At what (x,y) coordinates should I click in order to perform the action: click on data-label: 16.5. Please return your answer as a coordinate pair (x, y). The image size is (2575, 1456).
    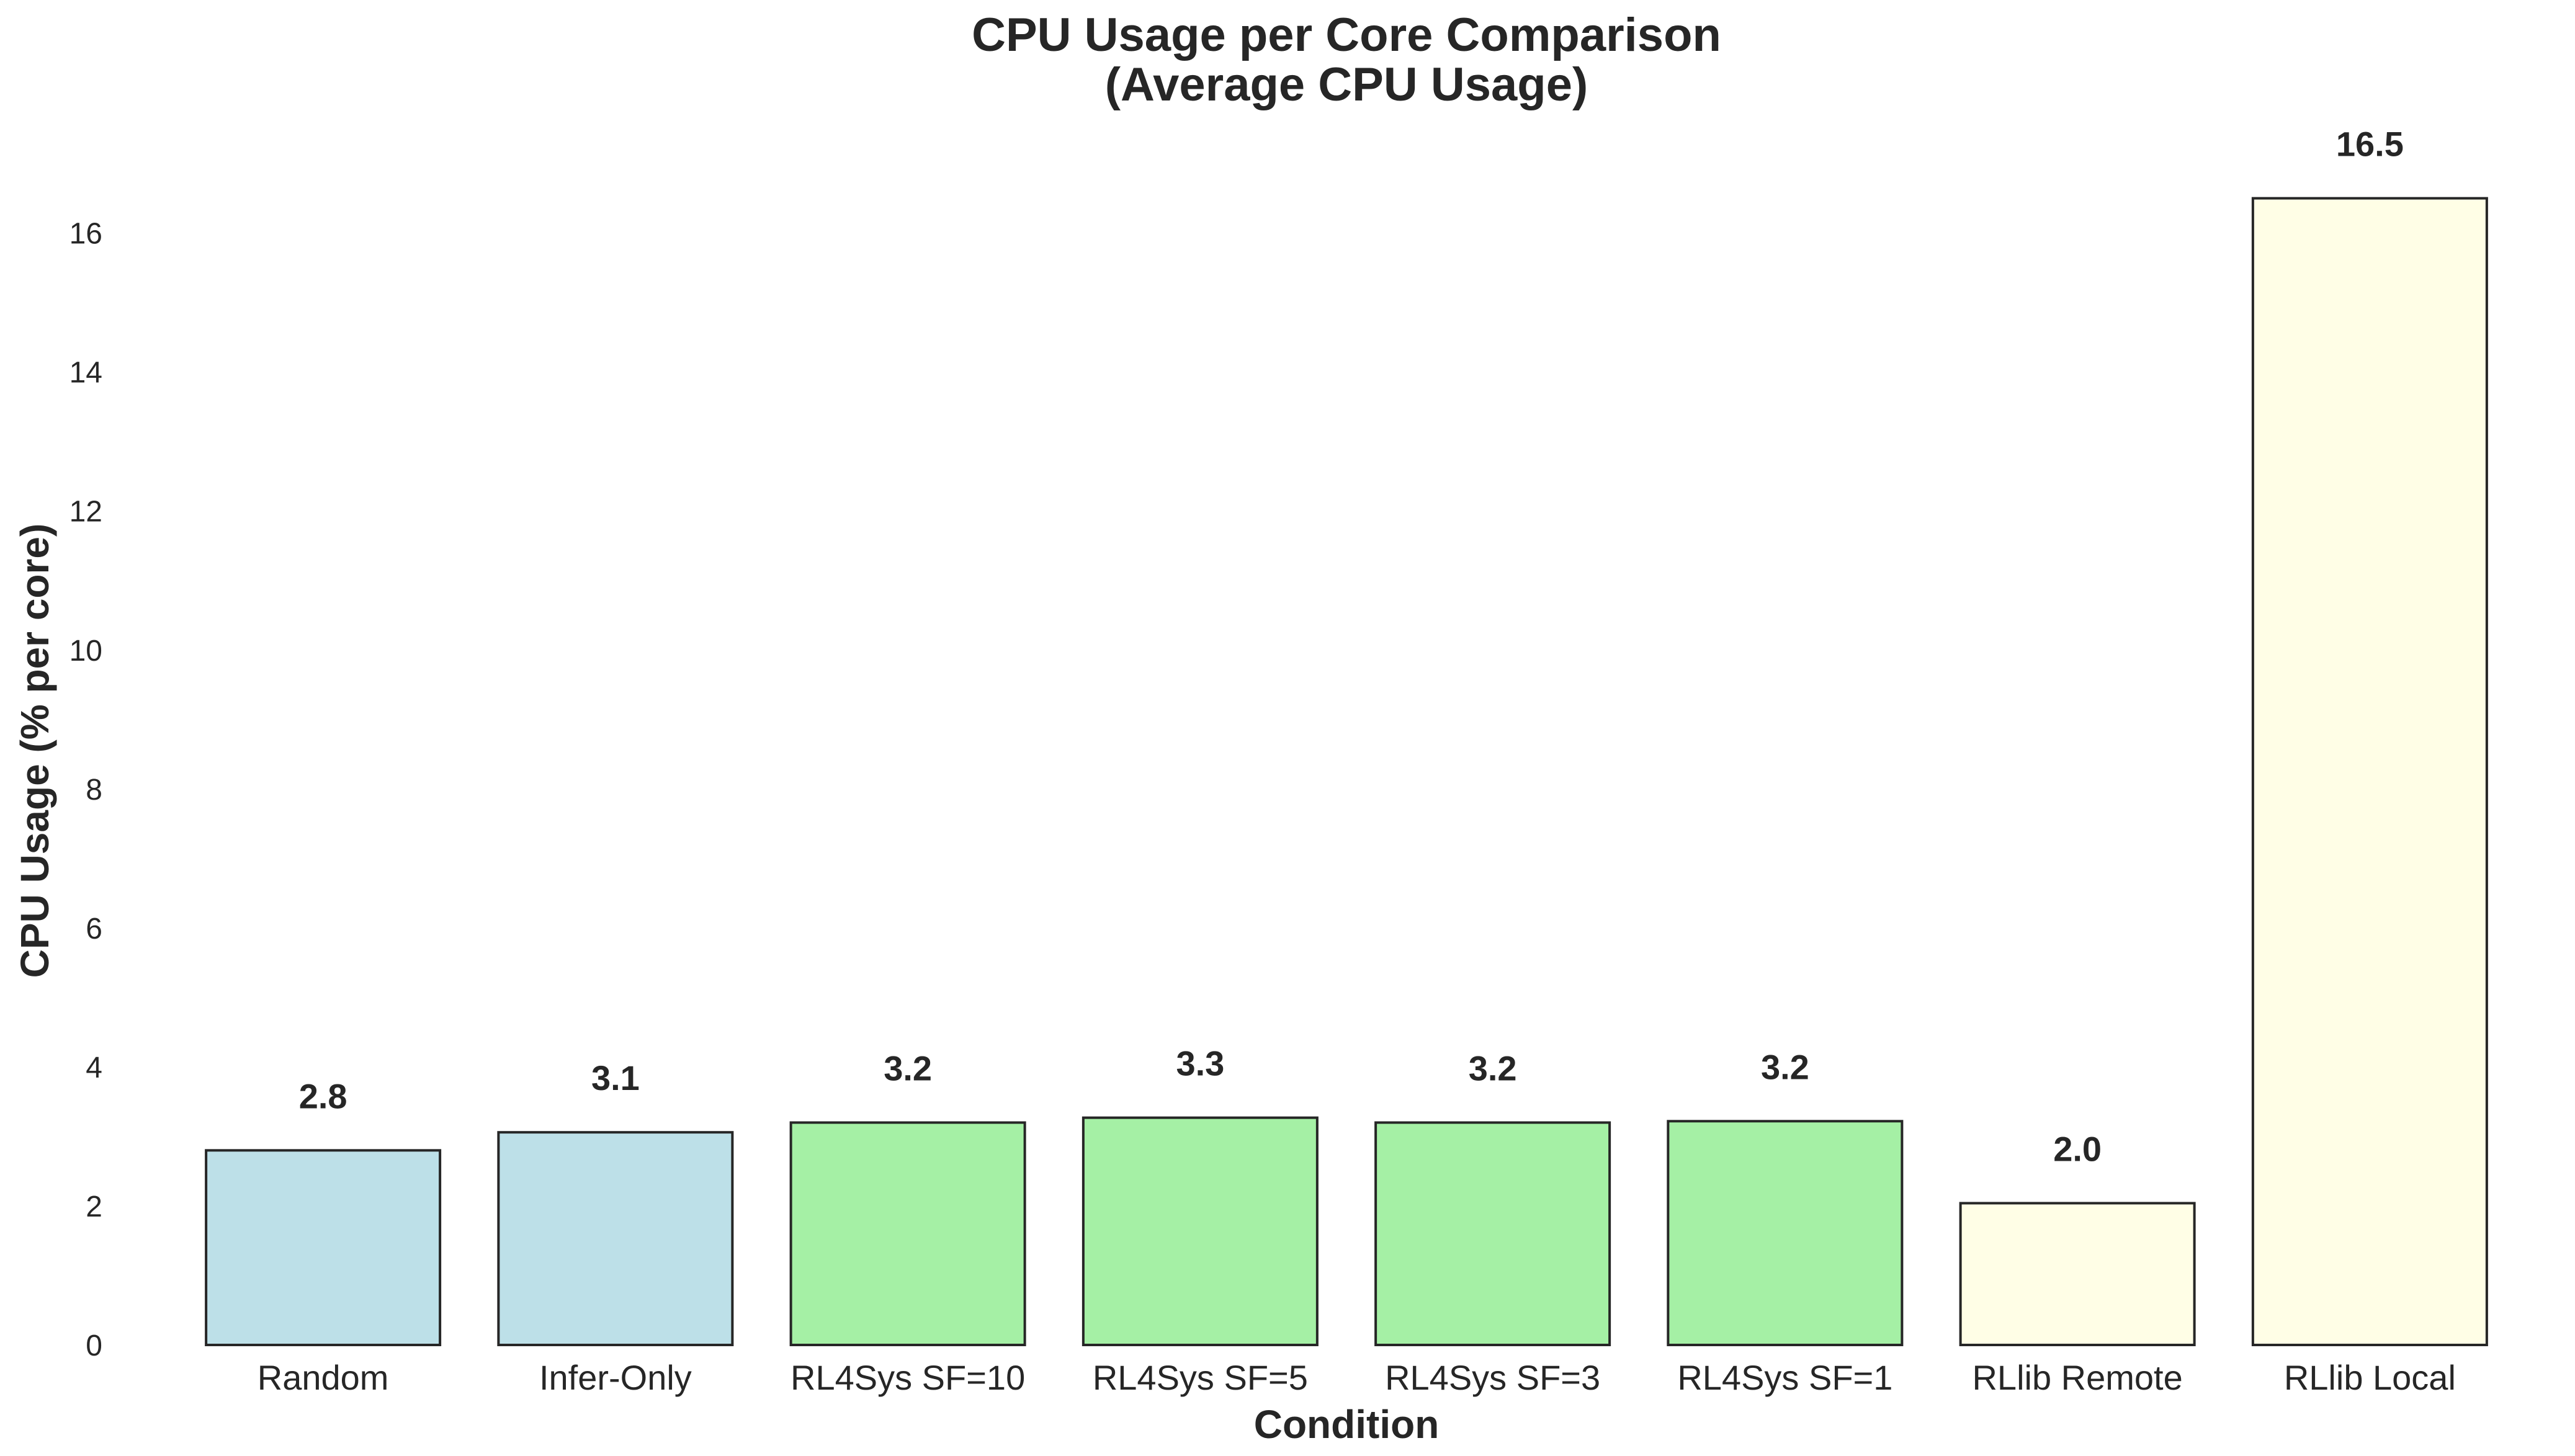
    Looking at the image, I should click on (2370, 144).